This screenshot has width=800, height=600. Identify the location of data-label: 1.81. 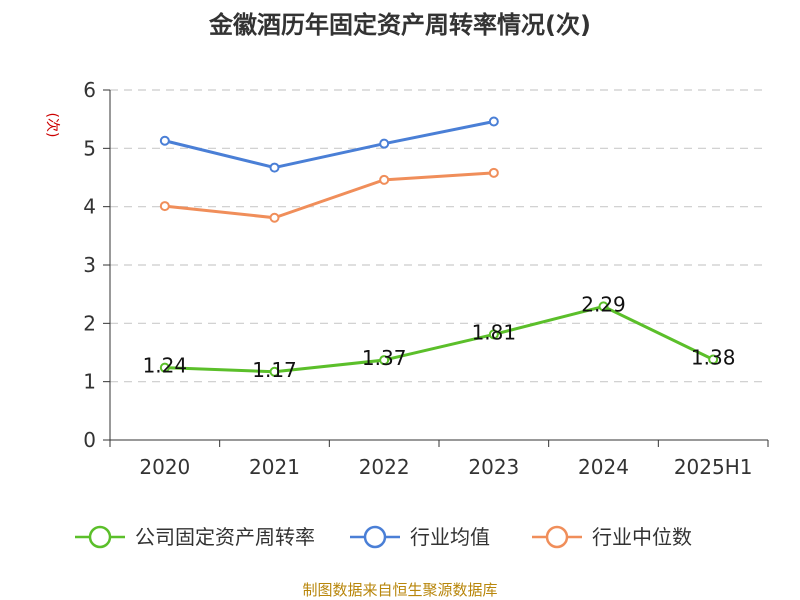
(494, 332).